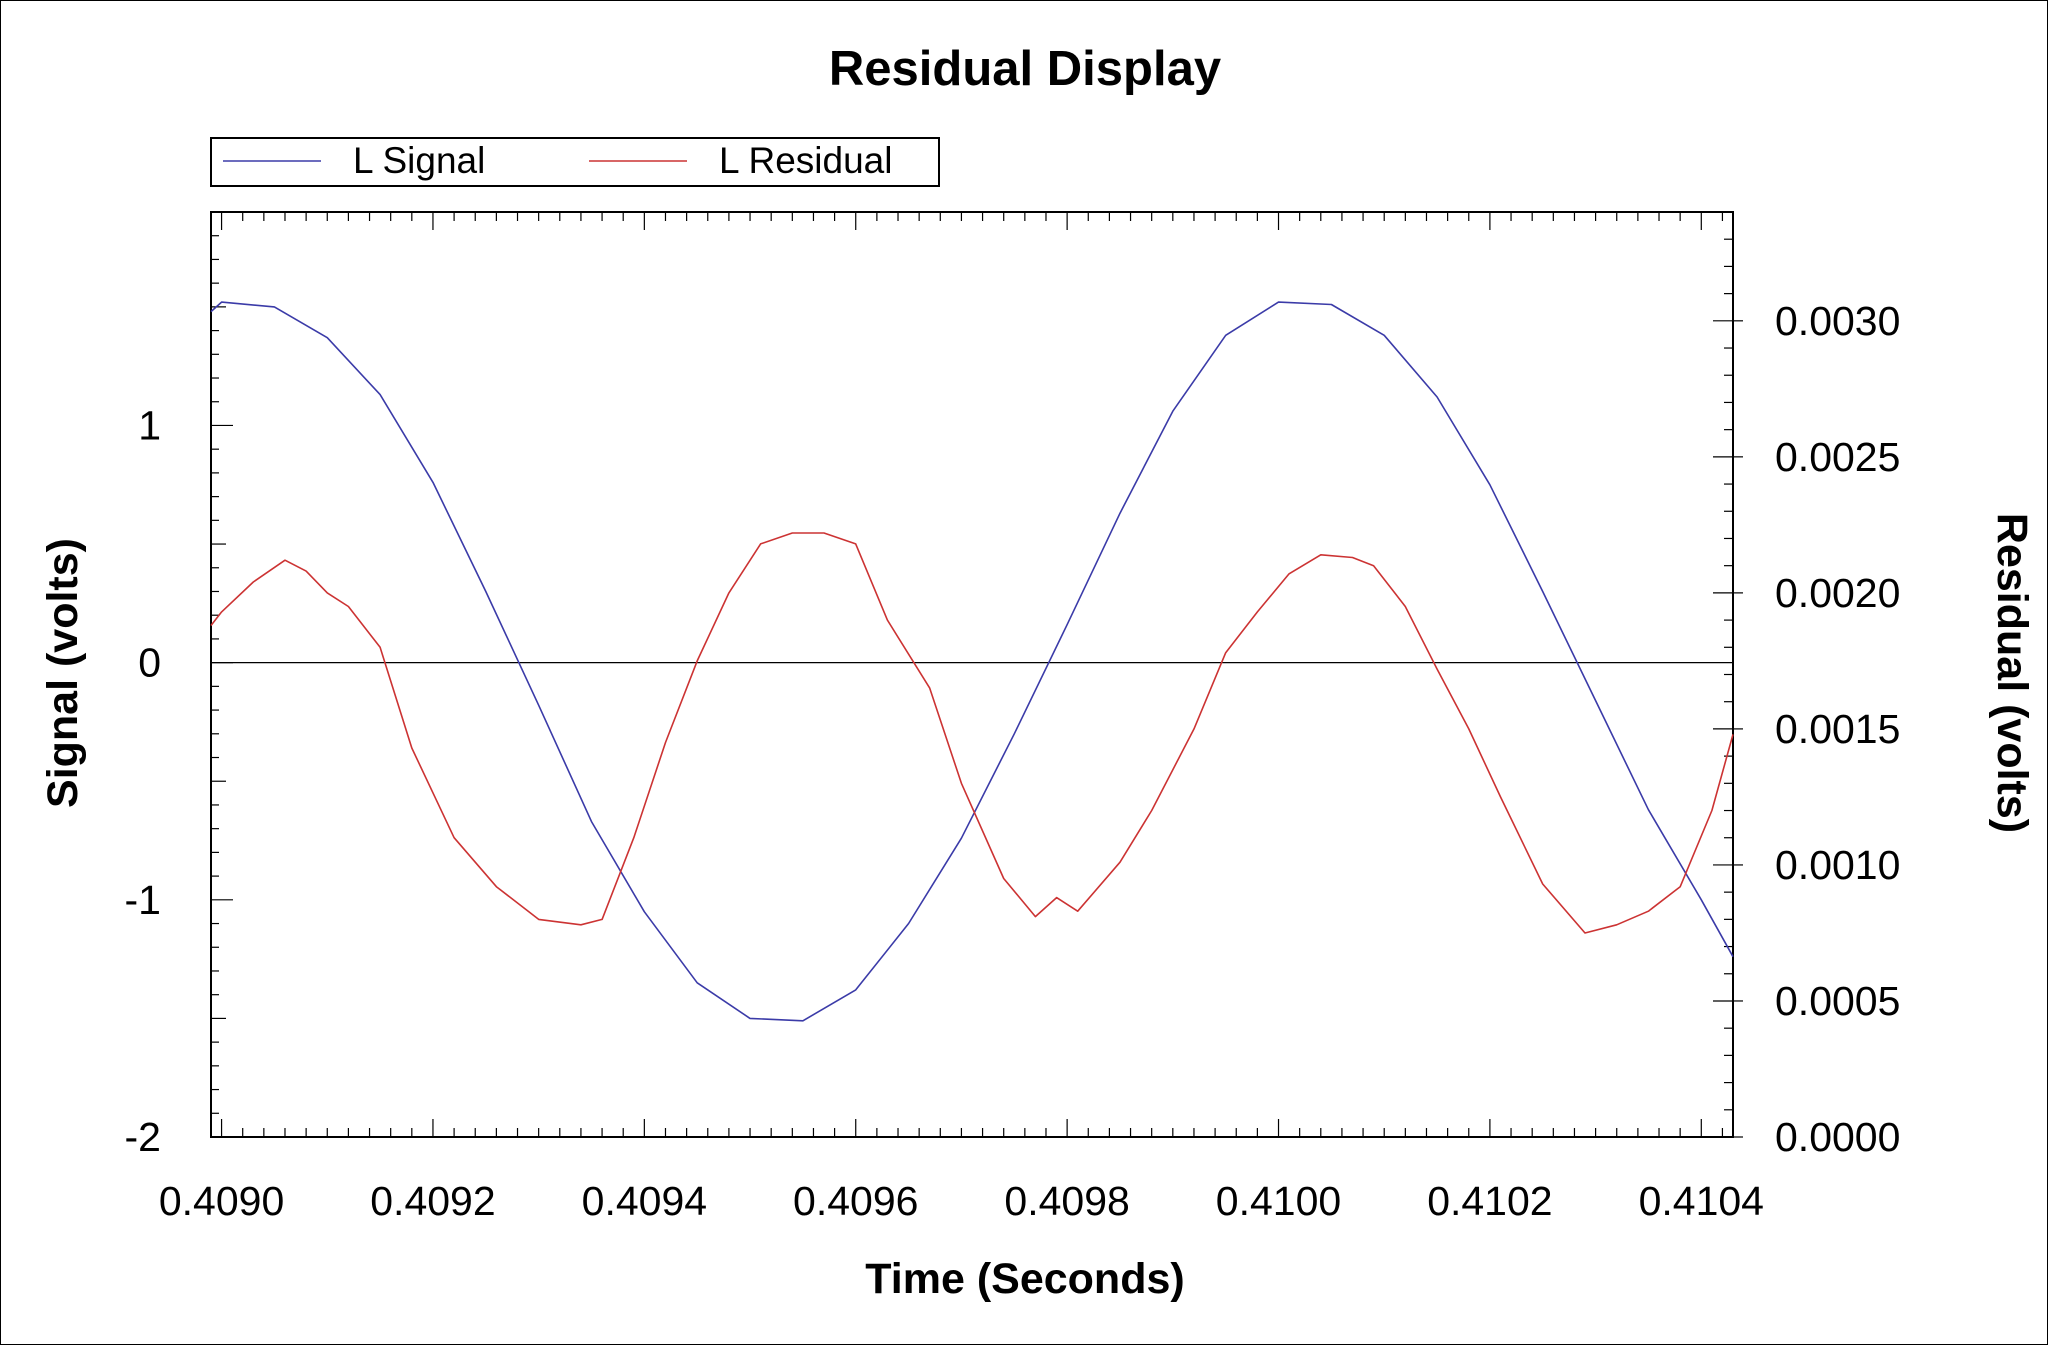 The height and width of the screenshot is (1346, 2048). I want to click on chart-title: Residual Display, so click(1025, 69).